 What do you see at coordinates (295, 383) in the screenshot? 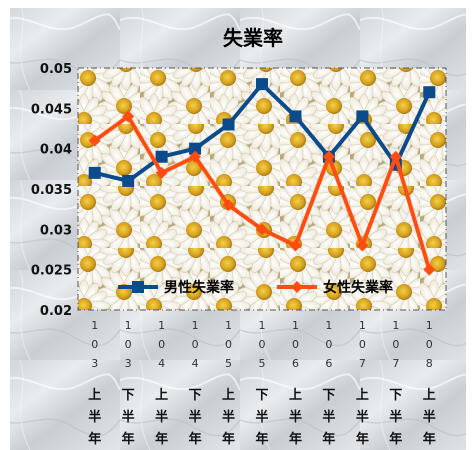
I see `x-tick-label: 1 0 6 上半年` at bounding box center [295, 383].